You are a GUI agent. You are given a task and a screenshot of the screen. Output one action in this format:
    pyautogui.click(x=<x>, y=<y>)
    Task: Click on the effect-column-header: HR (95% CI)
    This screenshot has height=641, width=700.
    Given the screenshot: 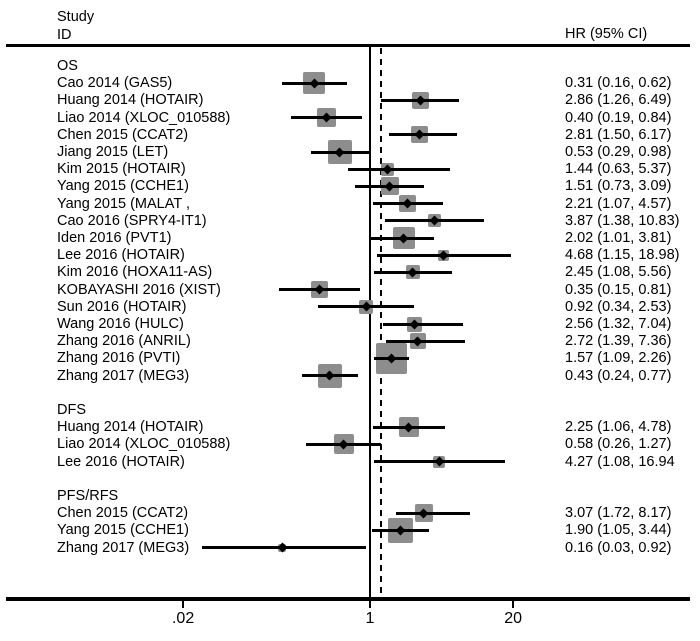 What is the action you would take?
    pyautogui.click(x=606, y=34)
    